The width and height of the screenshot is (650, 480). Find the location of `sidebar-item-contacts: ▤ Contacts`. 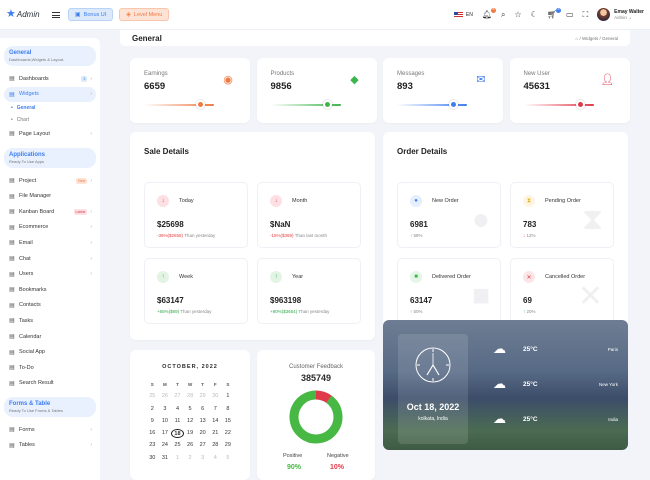

sidebar-item-contacts: ▤ Contacts is located at coordinates (25, 305).